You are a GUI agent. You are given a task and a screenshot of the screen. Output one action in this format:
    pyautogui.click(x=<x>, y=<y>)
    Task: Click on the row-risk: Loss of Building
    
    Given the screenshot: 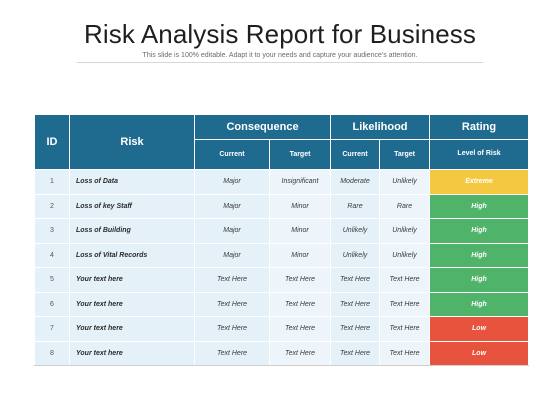 What is the action you would take?
    pyautogui.click(x=132, y=231)
    